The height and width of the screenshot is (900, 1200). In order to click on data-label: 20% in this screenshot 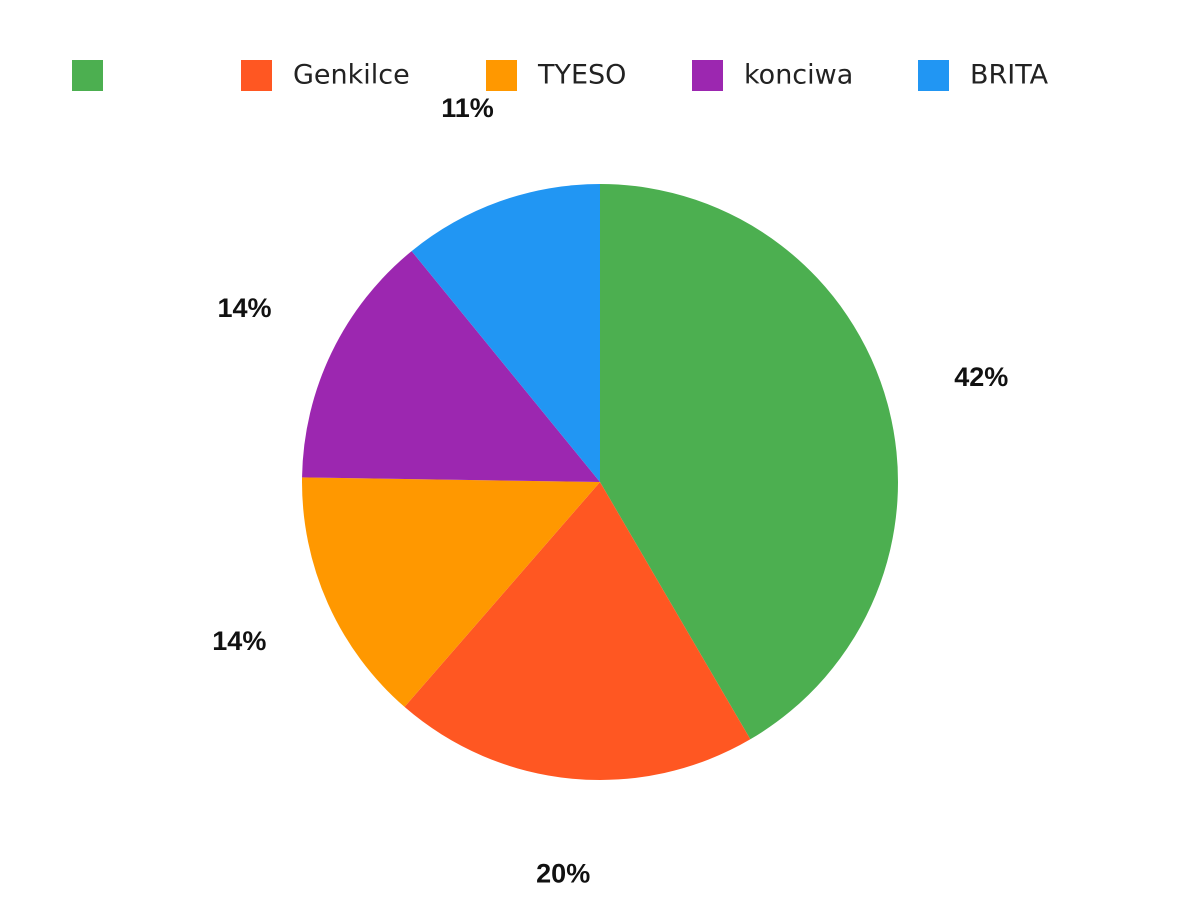, I will do `click(563, 873)`.